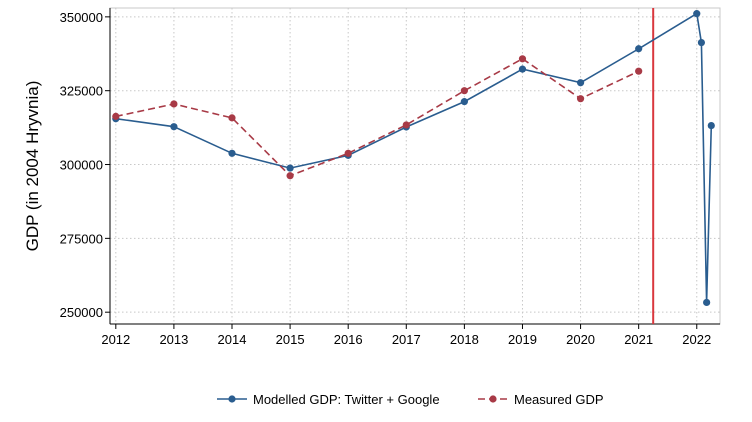 The width and height of the screenshot is (752, 422). I want to click on y-tick-label: 300000, so click(81, 165).